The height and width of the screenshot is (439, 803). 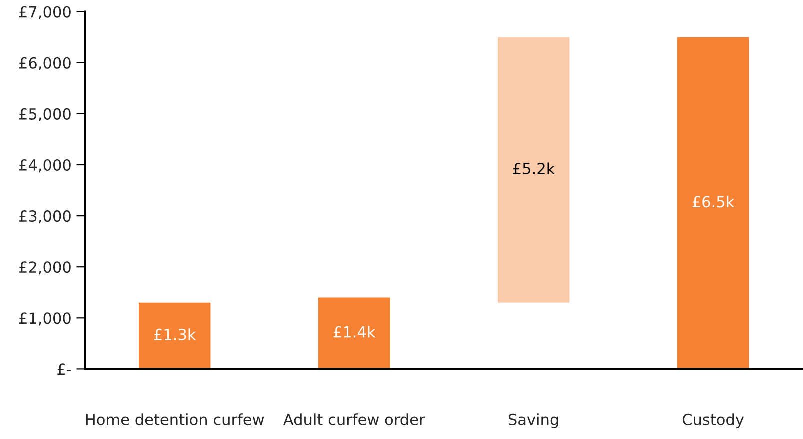 What do you see at coordinates (45, 13) in the screenshot?
I see `y-tick-label: £7,000` at bounding box center [45, 13].